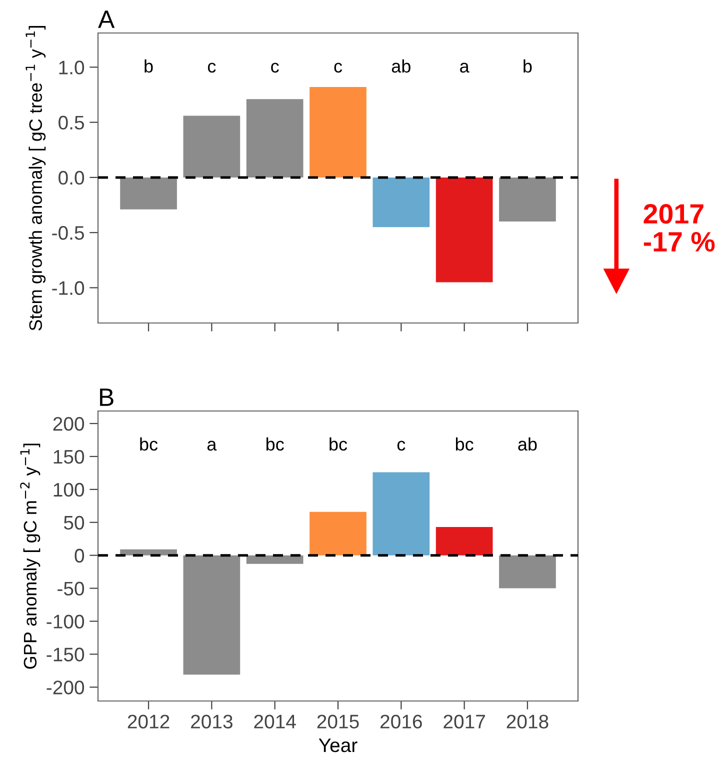 This screenshot has width=717, height=761. I want to click on y-tick-label: -150, so click(65, 655).